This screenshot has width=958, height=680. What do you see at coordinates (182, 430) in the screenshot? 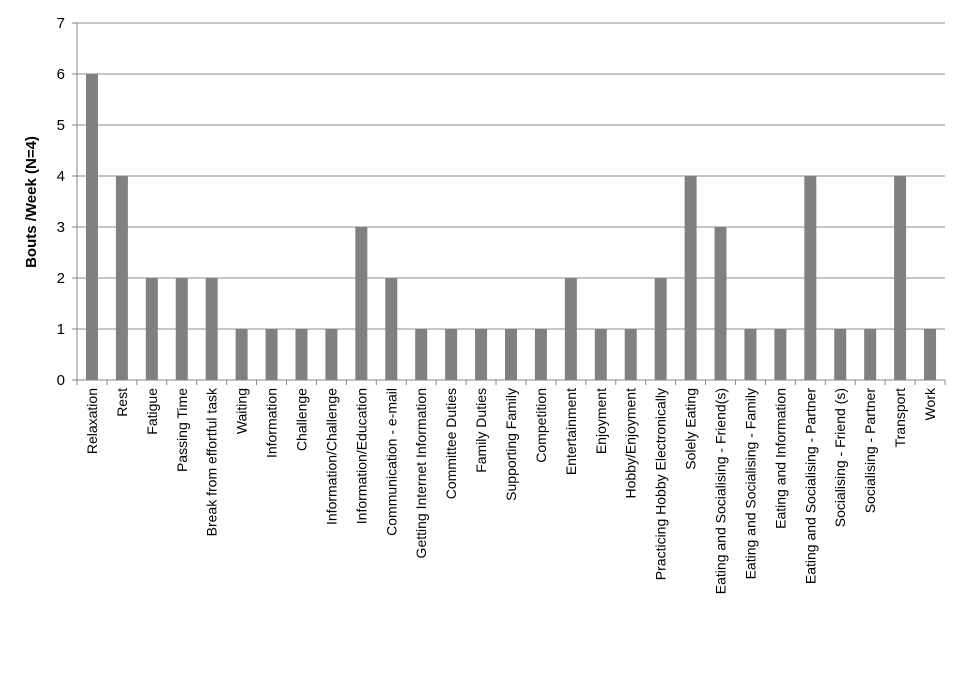
I see `x-tick-label: Passing Time` at bounding box center [182, 430].